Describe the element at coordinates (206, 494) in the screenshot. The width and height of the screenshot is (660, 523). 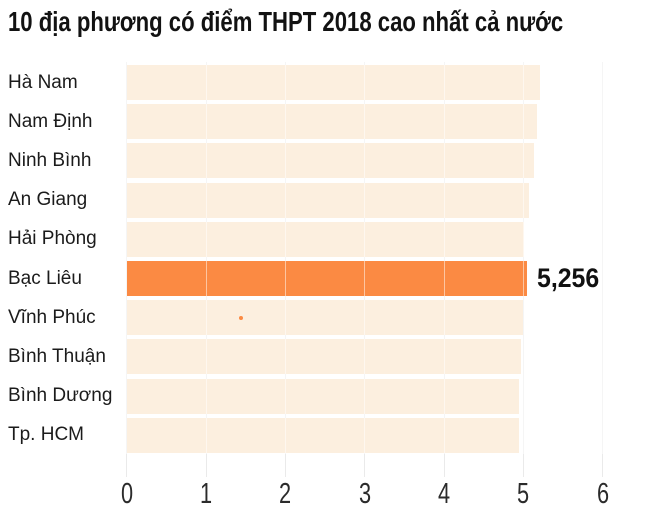
I see `x-tick-label-1: 1` at that location.